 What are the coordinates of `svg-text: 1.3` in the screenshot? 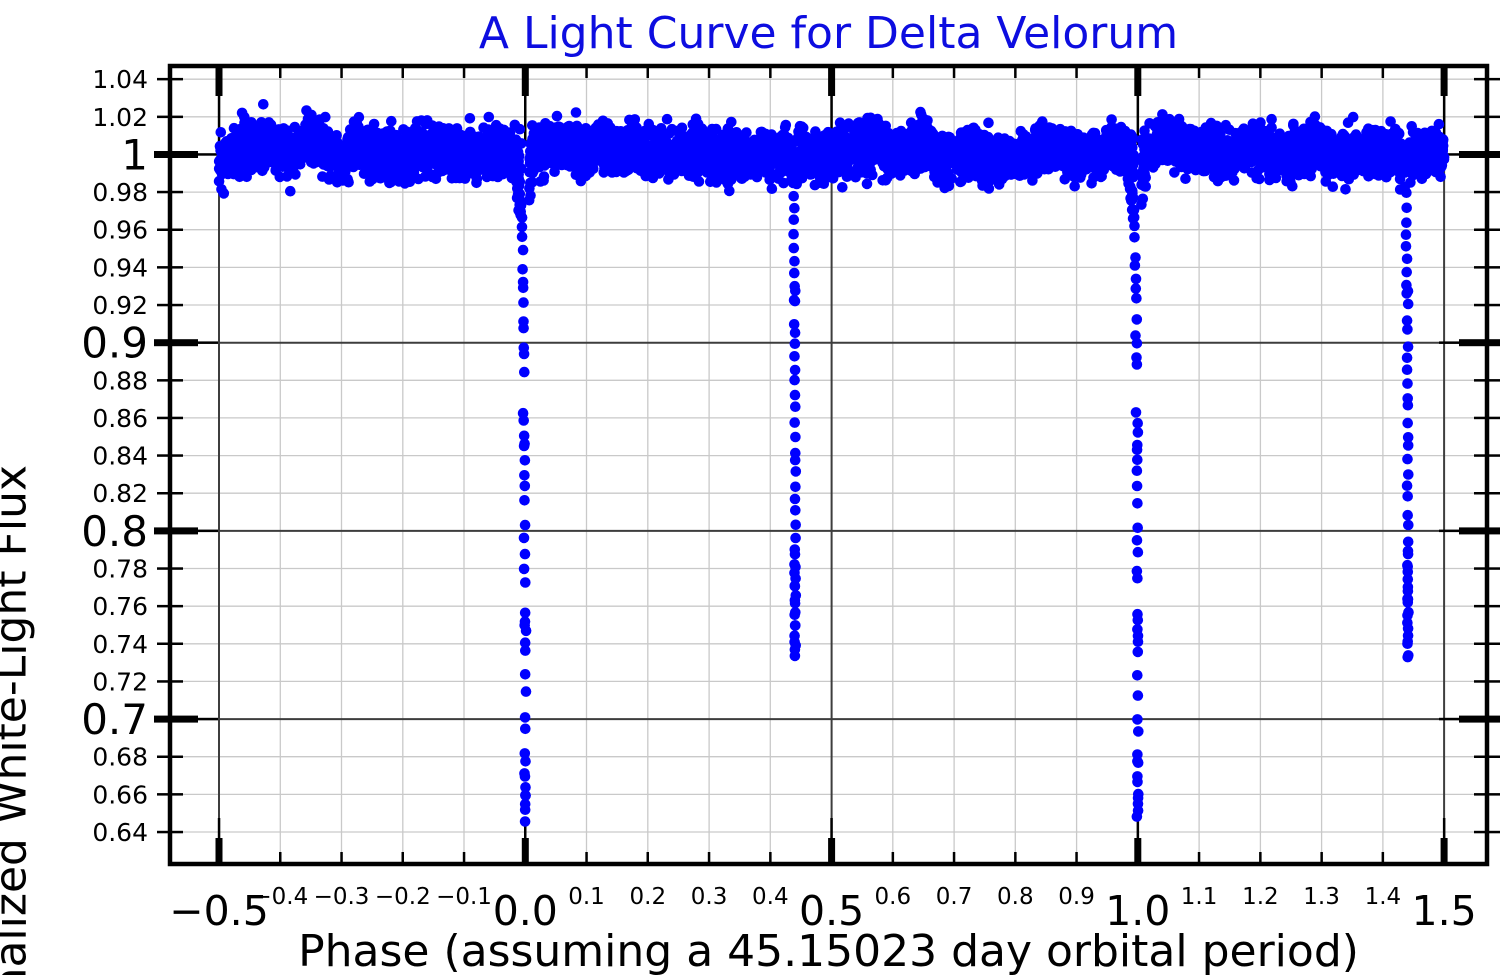 It's located at (1321, 897).